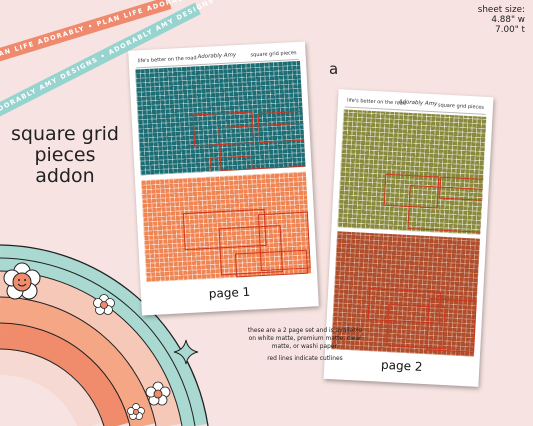 Image resolution: width=533 pixels, height=426 pixels. What do you see at coordinates (65, 176) in the screenshot?
I see `title-line-3: addon` at bounding box center [65, 176].